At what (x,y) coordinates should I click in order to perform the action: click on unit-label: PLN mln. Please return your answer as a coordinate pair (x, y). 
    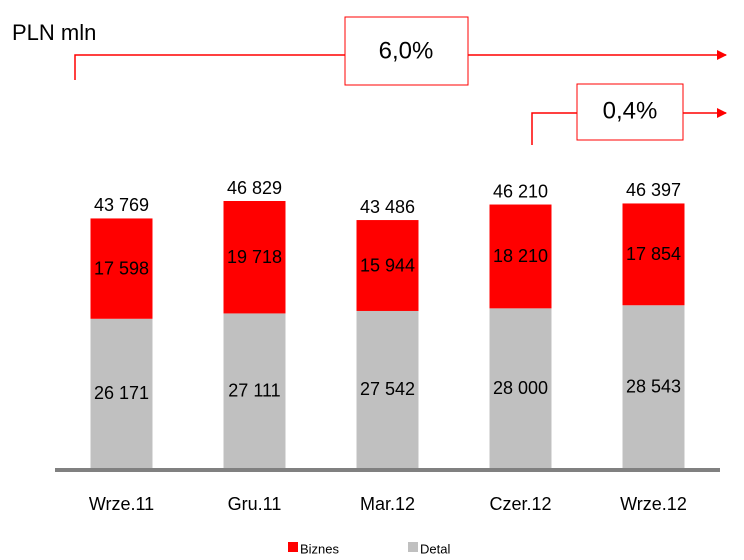
    Looking at the image, I should click on (54, 32).